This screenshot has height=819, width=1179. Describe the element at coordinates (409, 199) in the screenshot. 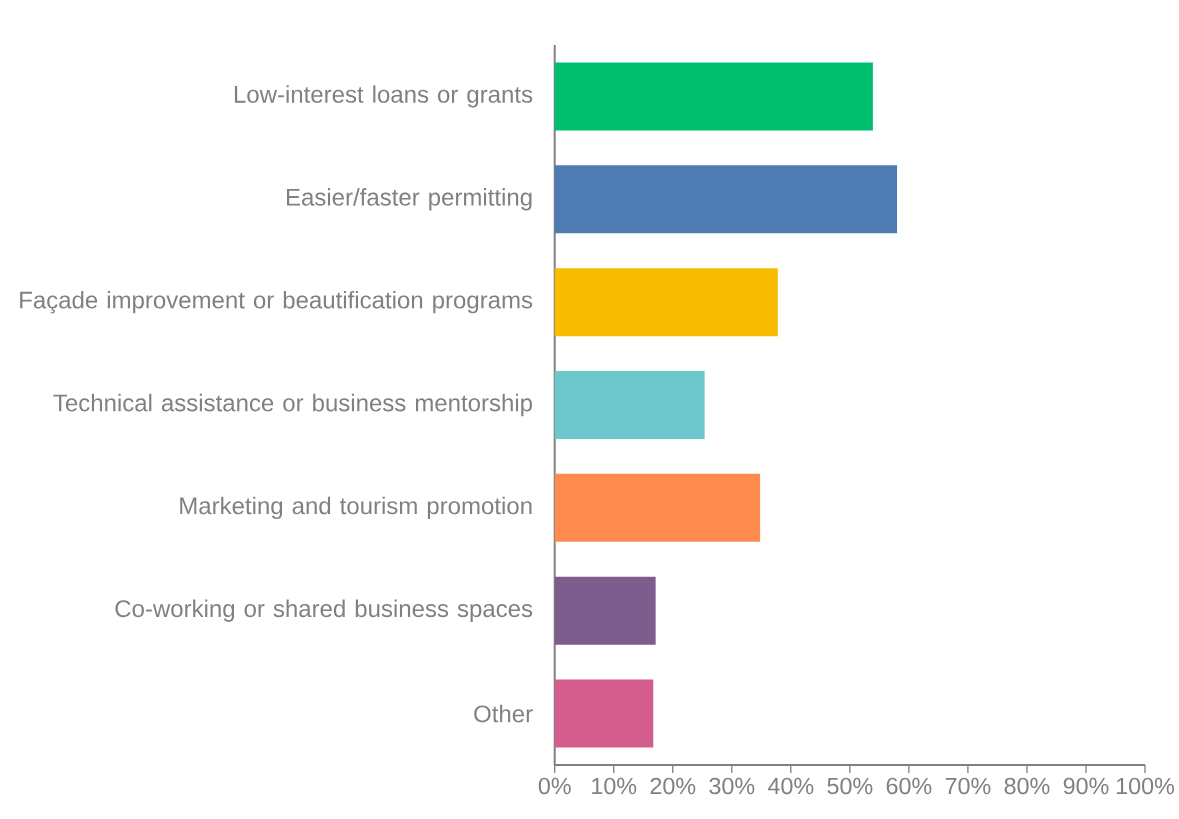

I see `y-tick-label: Easier/faster permitting` at that location.